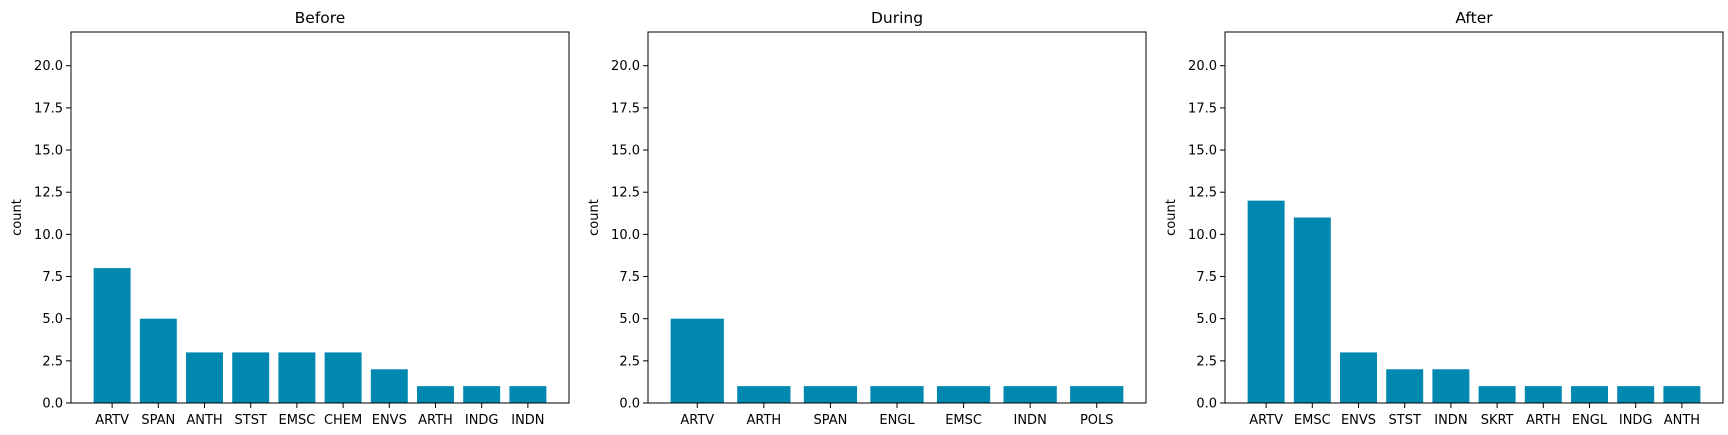  I want to click on x-tick-label: SKRT, so click(1497, 420).